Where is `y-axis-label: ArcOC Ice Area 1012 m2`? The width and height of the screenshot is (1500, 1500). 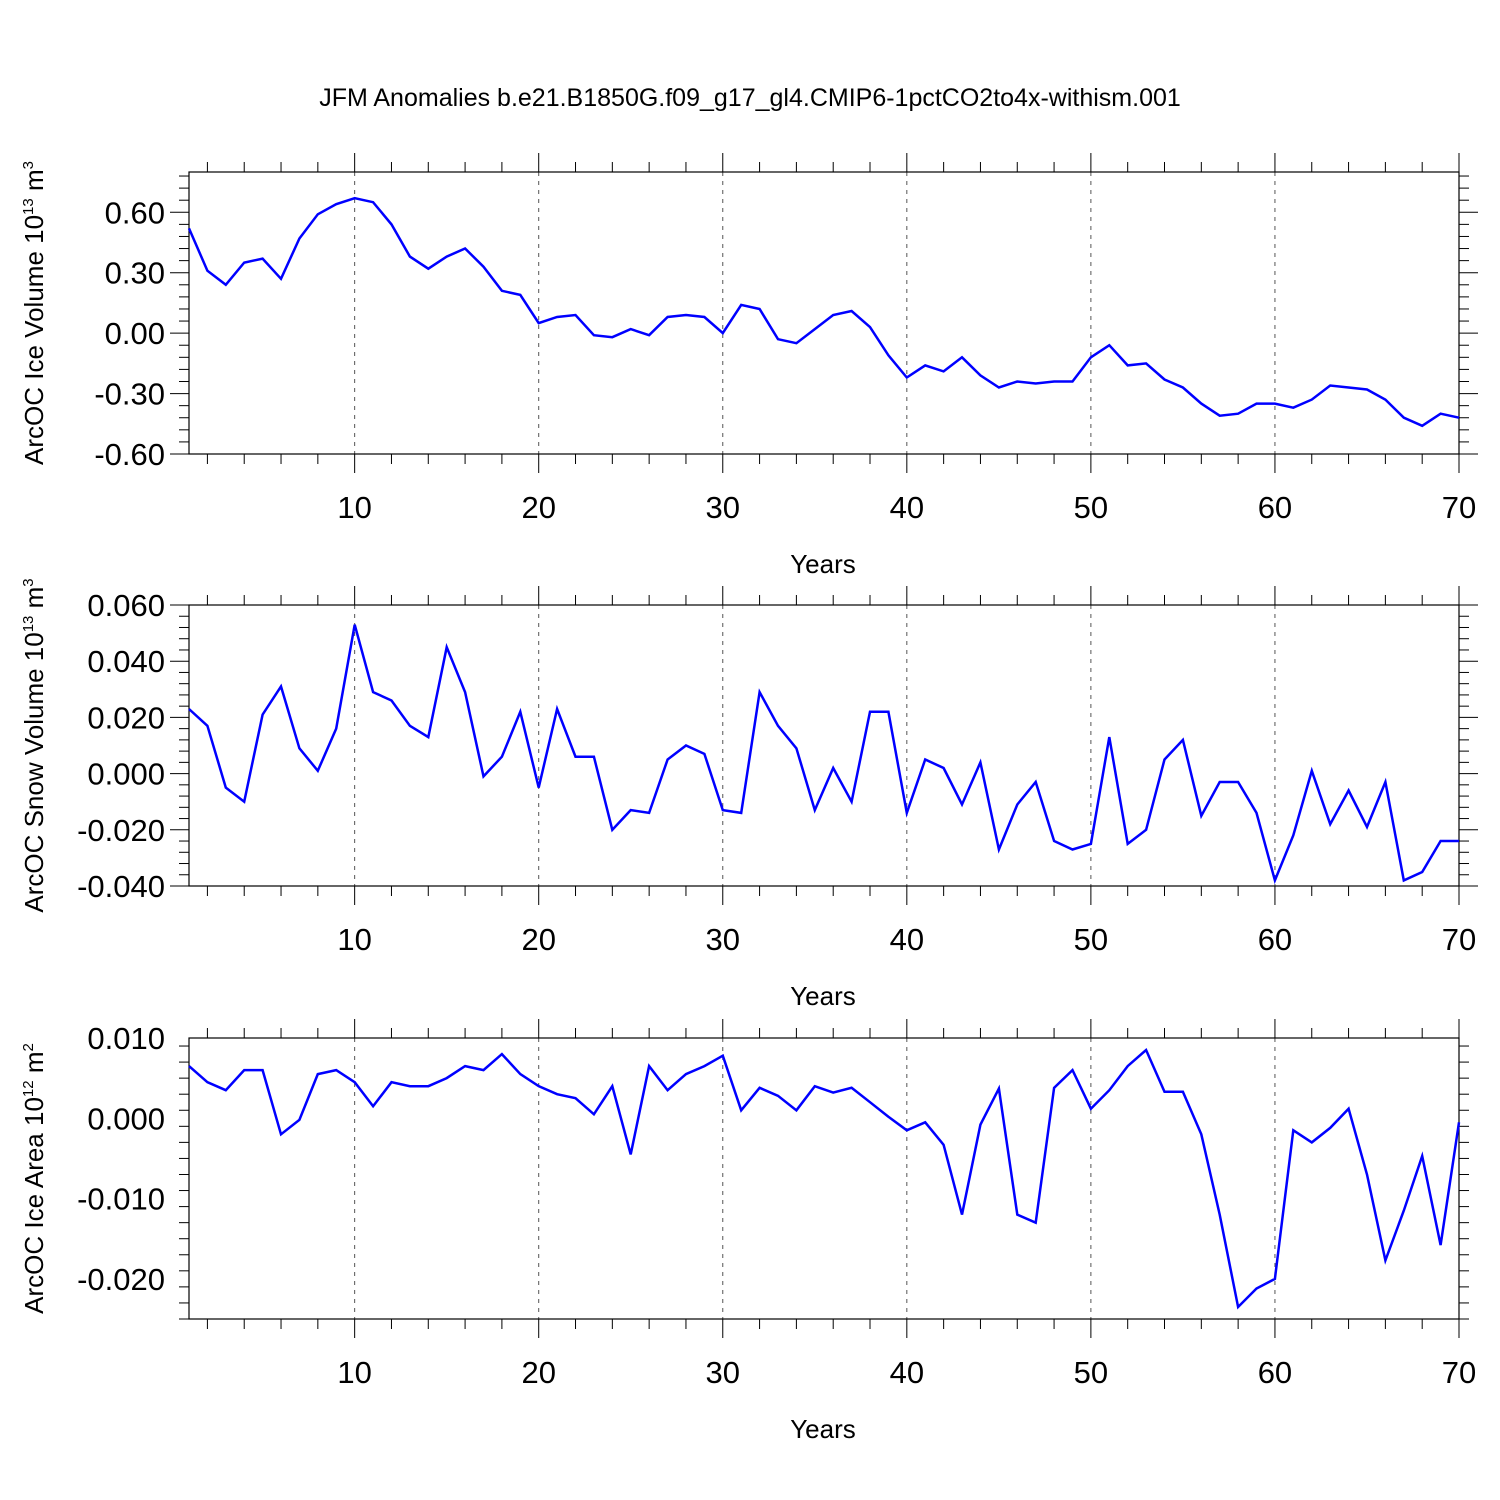 y-axis-label: ArcOC Ice Area 1012 m2 is located at coordinates (34, 1178).